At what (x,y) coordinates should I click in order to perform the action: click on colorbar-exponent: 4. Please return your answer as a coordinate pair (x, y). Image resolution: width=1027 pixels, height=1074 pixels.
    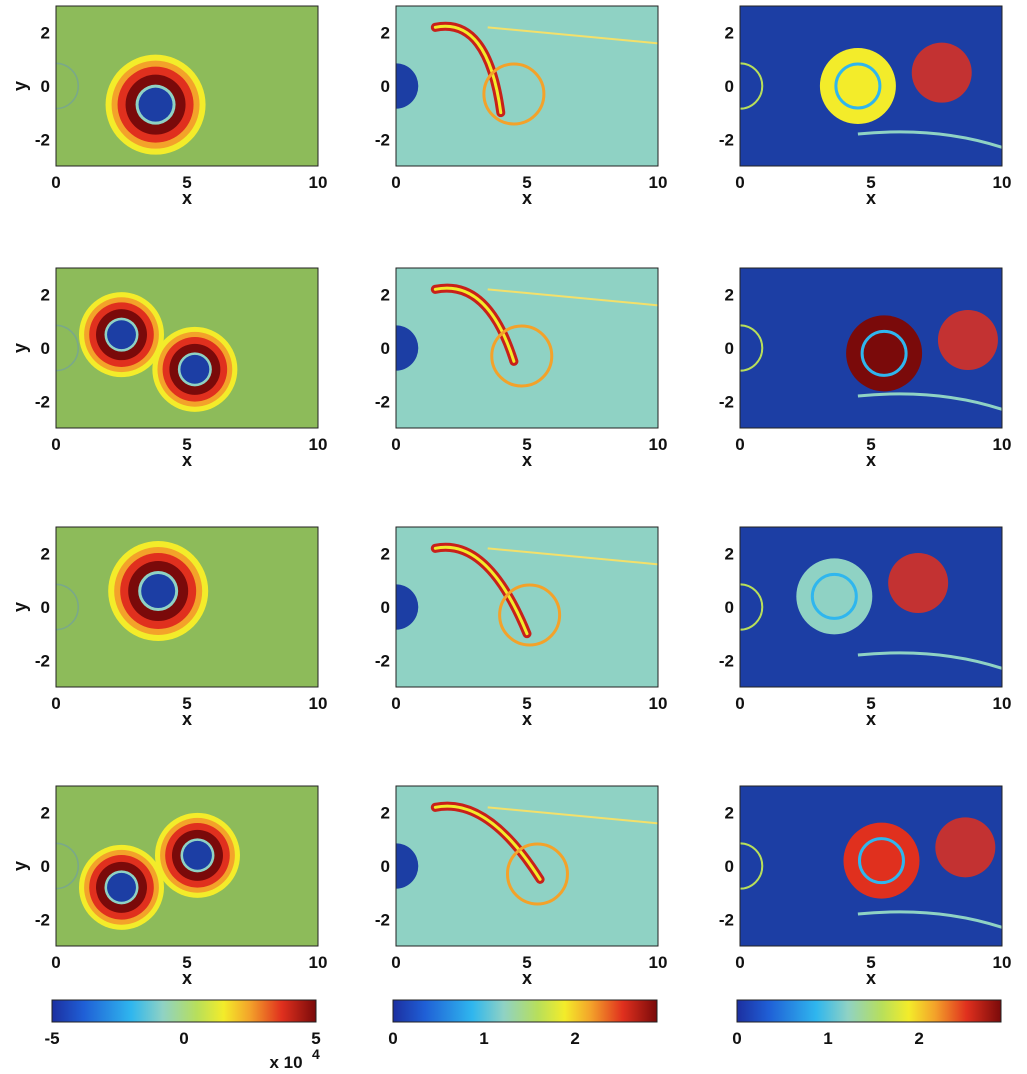
    Looking at the image, I should click on (316, 1054).